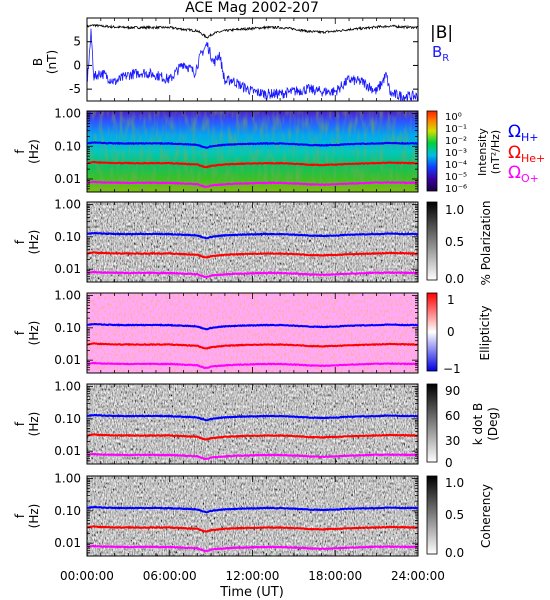 This screenshot has height=600, width=550. Describe the element at coordinates (20, 332) in the screenshot. I see `ellipticity-ylabel-line1: f` at that location.